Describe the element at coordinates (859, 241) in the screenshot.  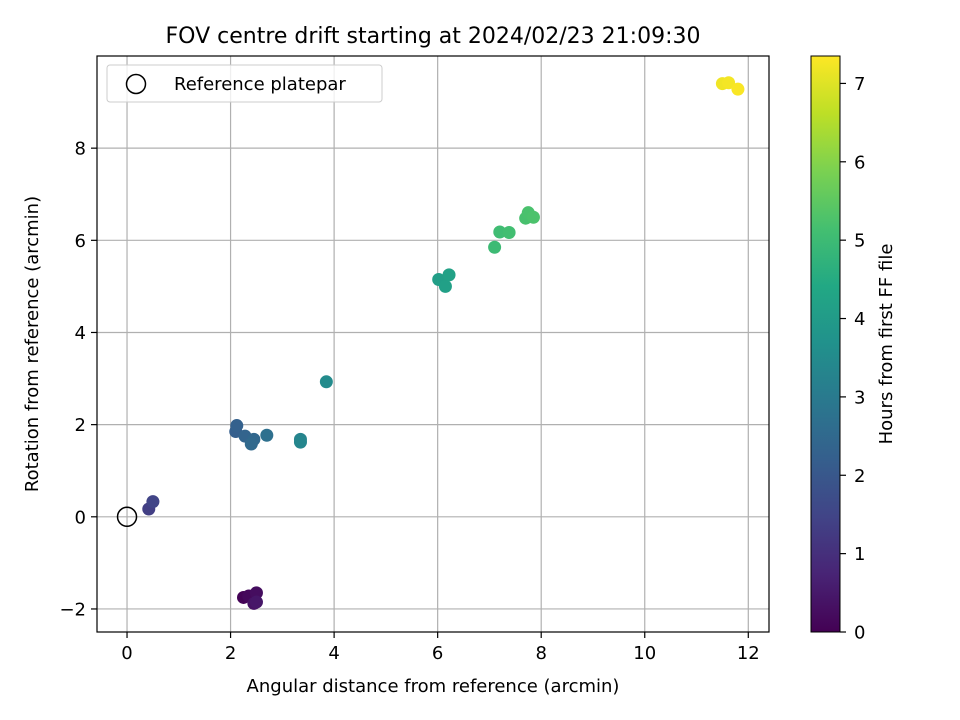
I see `colorbar-tick-label: 5` at that location.